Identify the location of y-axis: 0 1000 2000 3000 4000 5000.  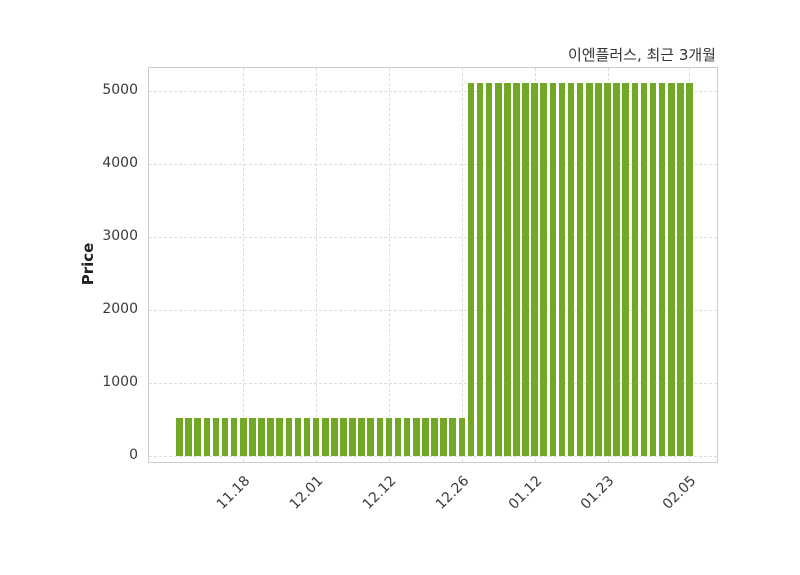
(69, 265).